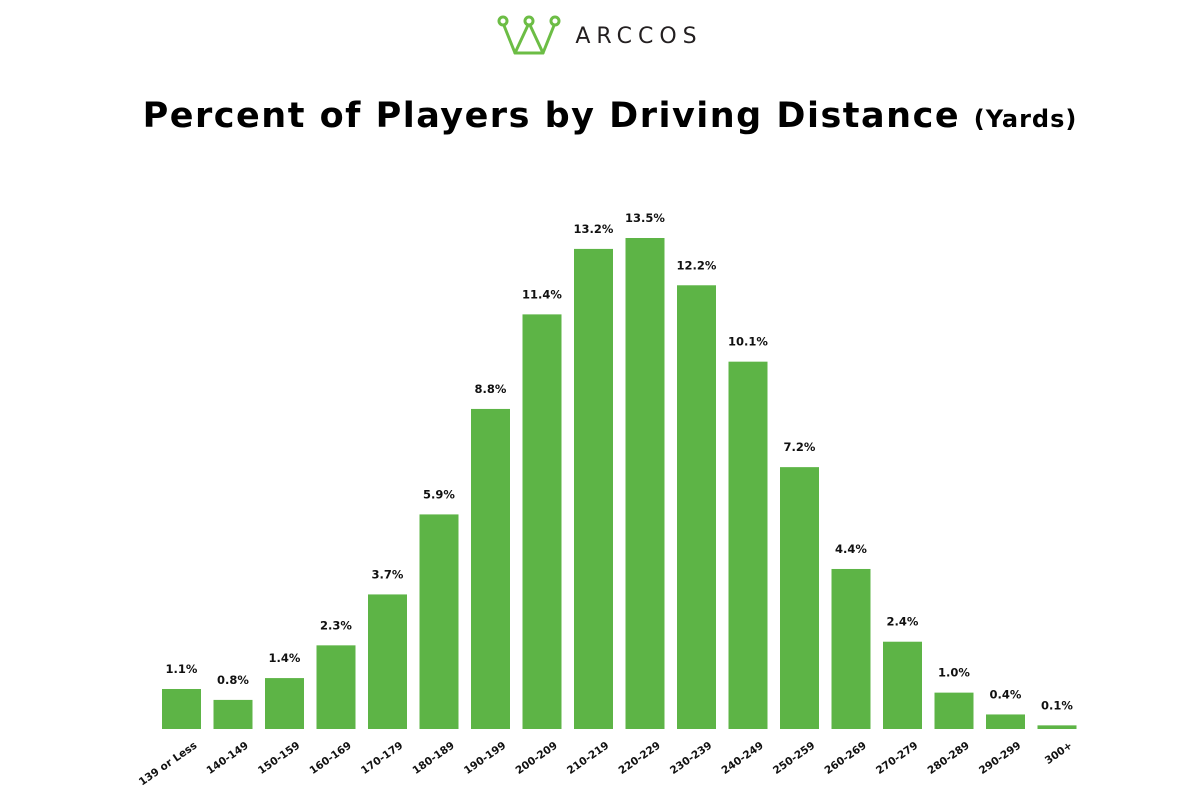 This screenshot has width=1200, height=800. What do you see at coordinates (748, 342) in the screenshot?
I see `bar-value-label-11: 10.1%` at bounding box center [748, 342].